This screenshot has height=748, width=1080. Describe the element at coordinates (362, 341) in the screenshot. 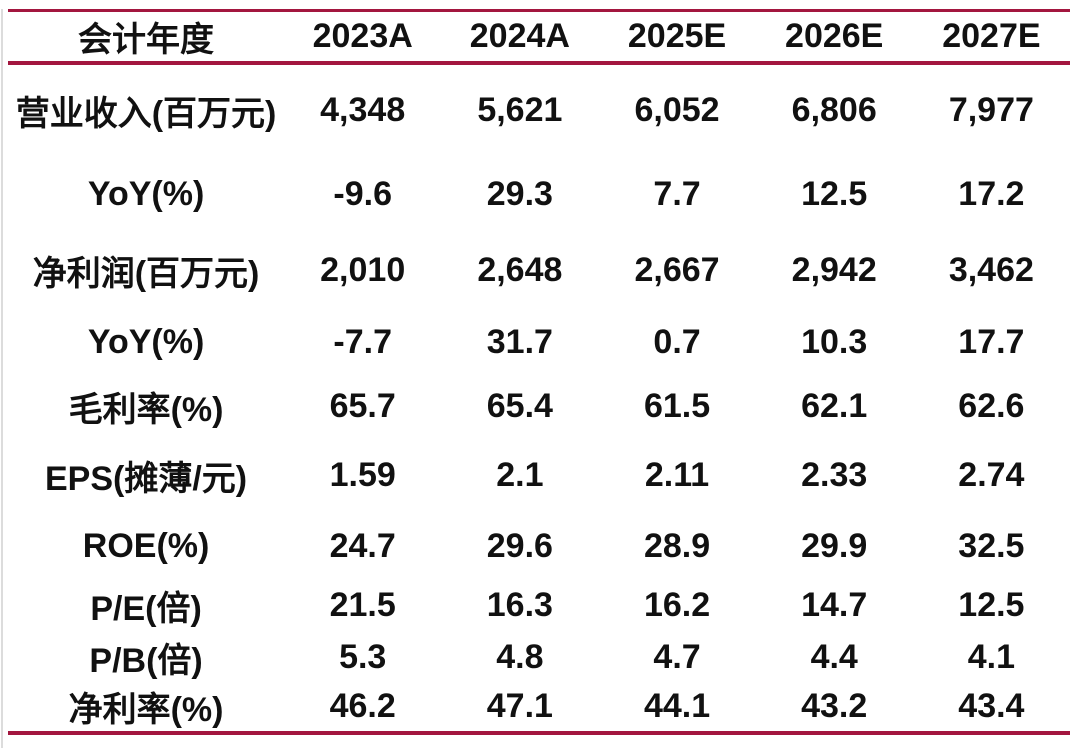

I see `metric-value-cell: -7.7` at that location.